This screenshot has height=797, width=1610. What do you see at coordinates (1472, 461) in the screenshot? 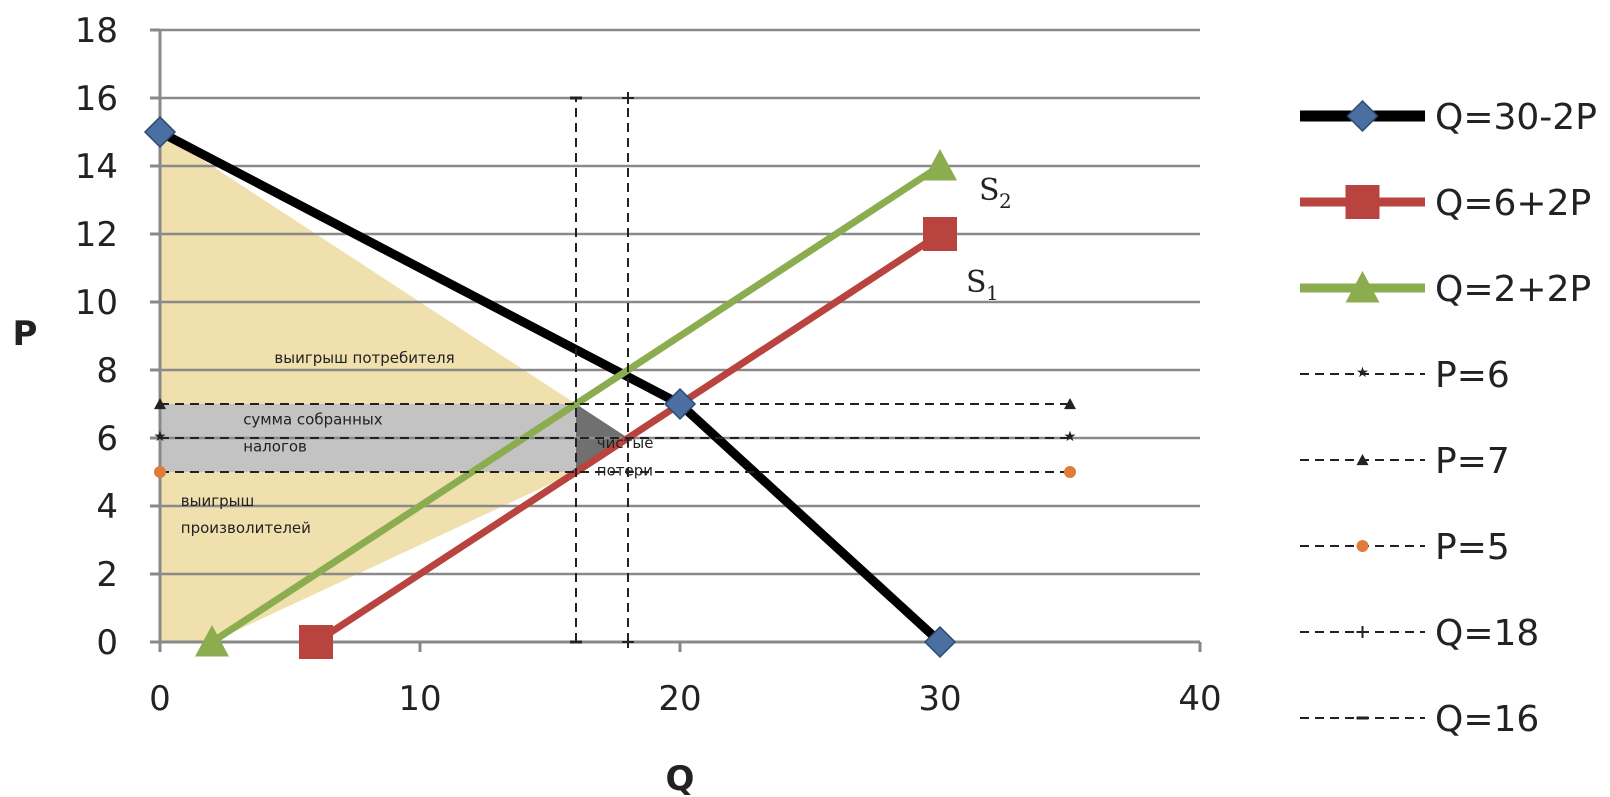
I see `legend-label-4: P=7` at bounding box center [1472, 461].